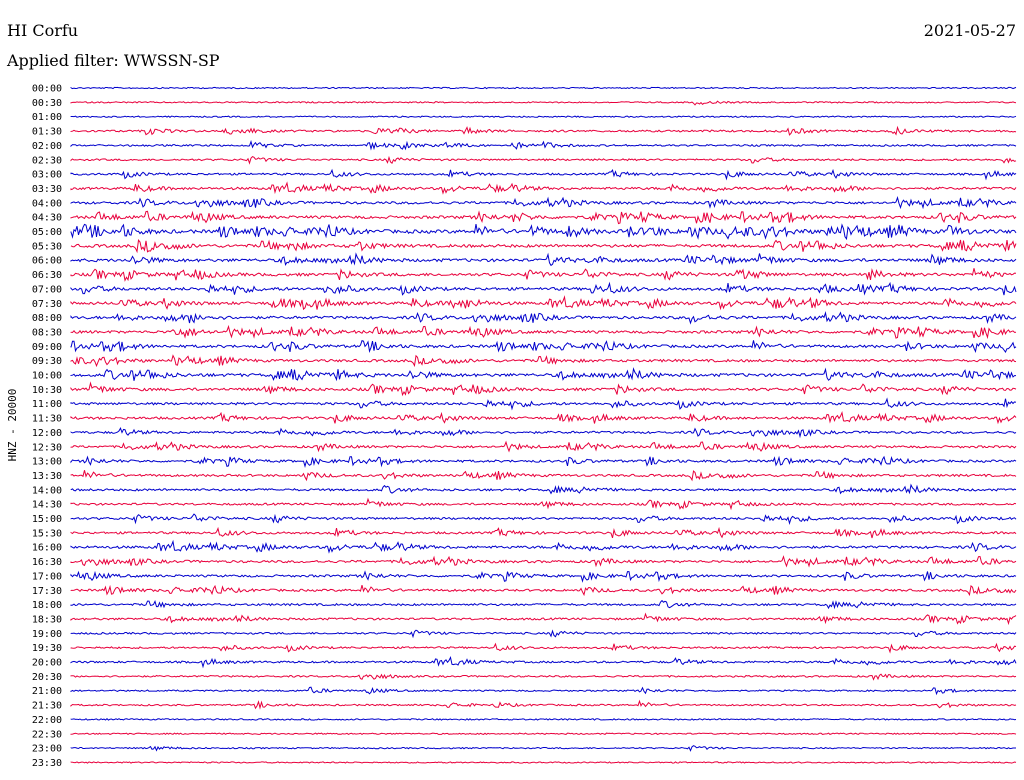  Describe the element at coordinates (47, 663) in the screenshot. I see `row-time-label: 20:00` at that location.